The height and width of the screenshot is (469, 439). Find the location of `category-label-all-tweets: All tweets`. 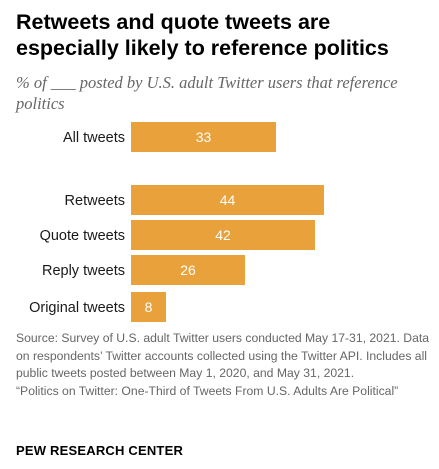

category-label-all-tweets: All tweets is located at coordinates (94, 138).